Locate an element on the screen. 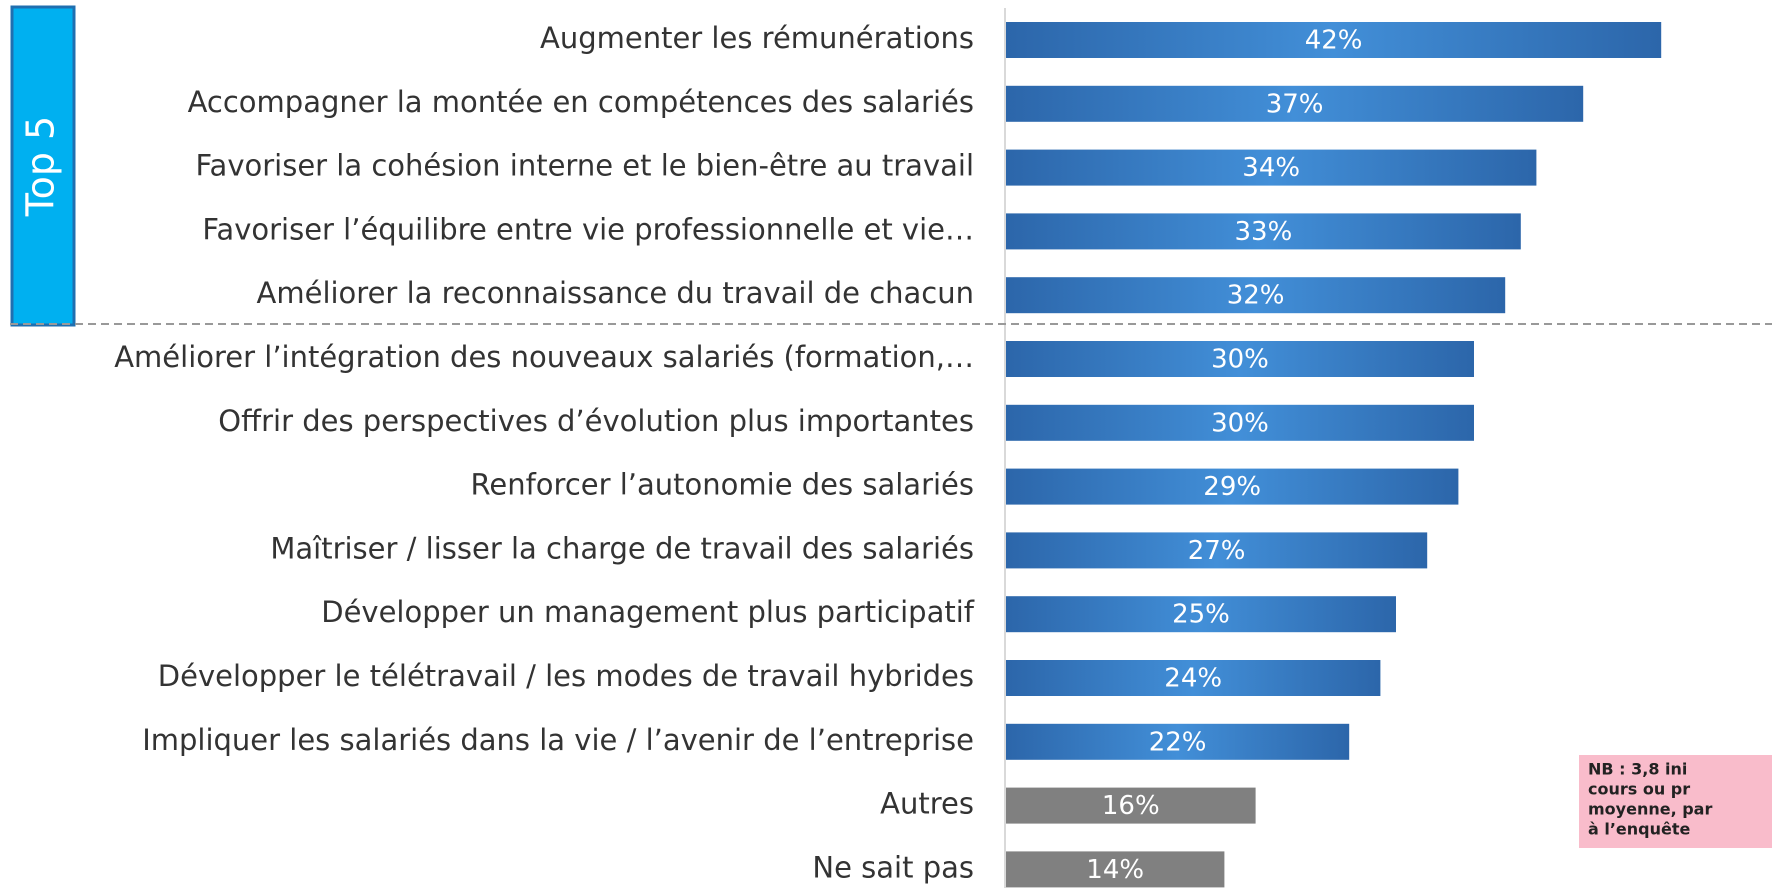 The image size is (1772, 888). note-text: à l’enquête is located at coordinates (1639, 829).